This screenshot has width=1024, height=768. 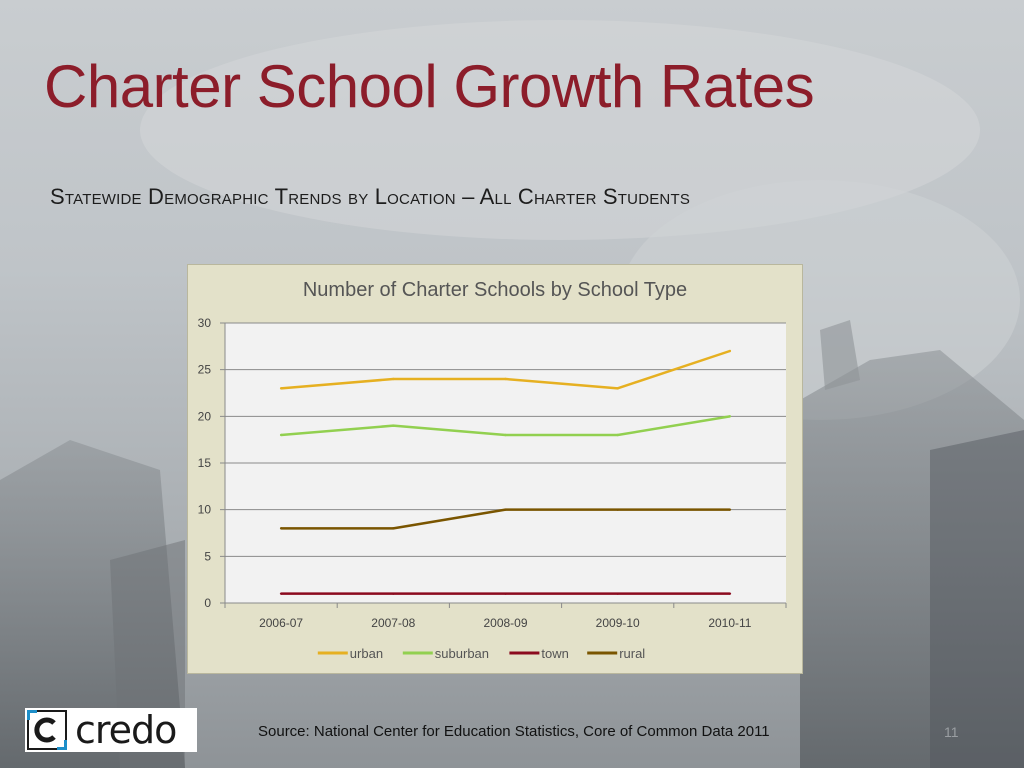 What do you see at coordinates (554, 653) in the screenshot?
I see `legend-label-town: town` at bounding box center [554, 653].